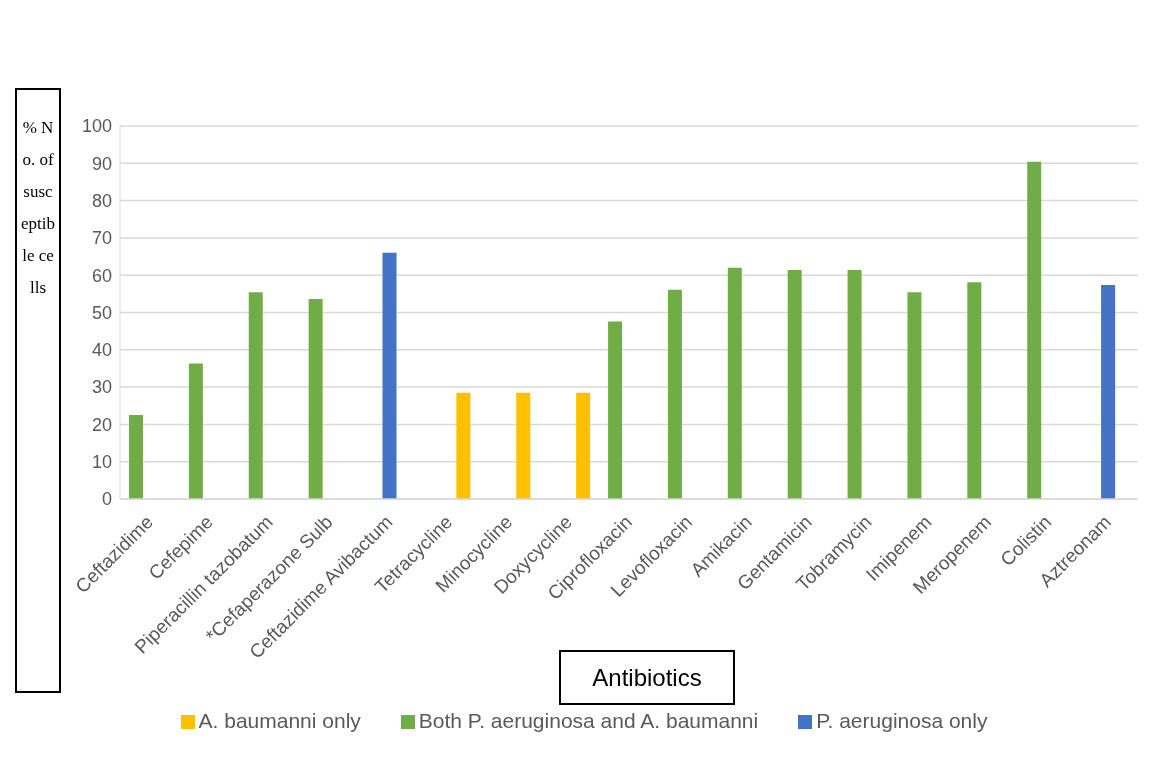 This screenshot has height=767, width=1166. What do you see at coordinates (101, 312) in the screenshot?
I see `y-tick-label: 50` at bounding box center [101, 312].